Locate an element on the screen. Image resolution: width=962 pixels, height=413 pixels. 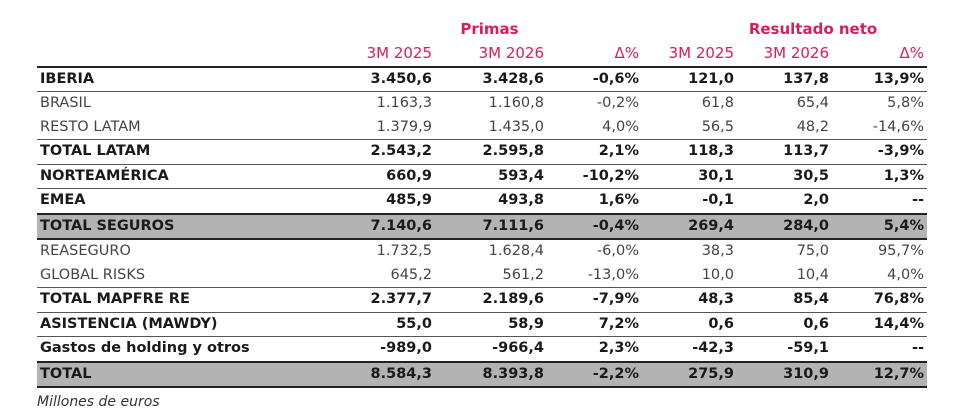
cell-value: -42,3 is located at coordinates (713, 348).